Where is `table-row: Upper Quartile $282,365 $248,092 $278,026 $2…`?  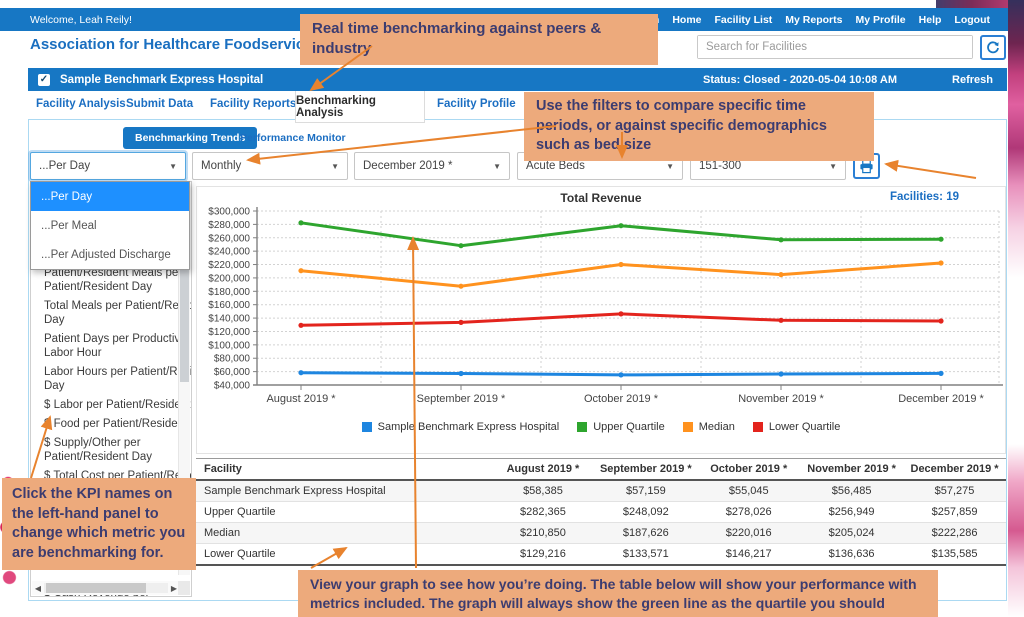
table-row: Upper Quartile $282,365 $248,092 $278,026 $2… is located at coordinates (601, 512).